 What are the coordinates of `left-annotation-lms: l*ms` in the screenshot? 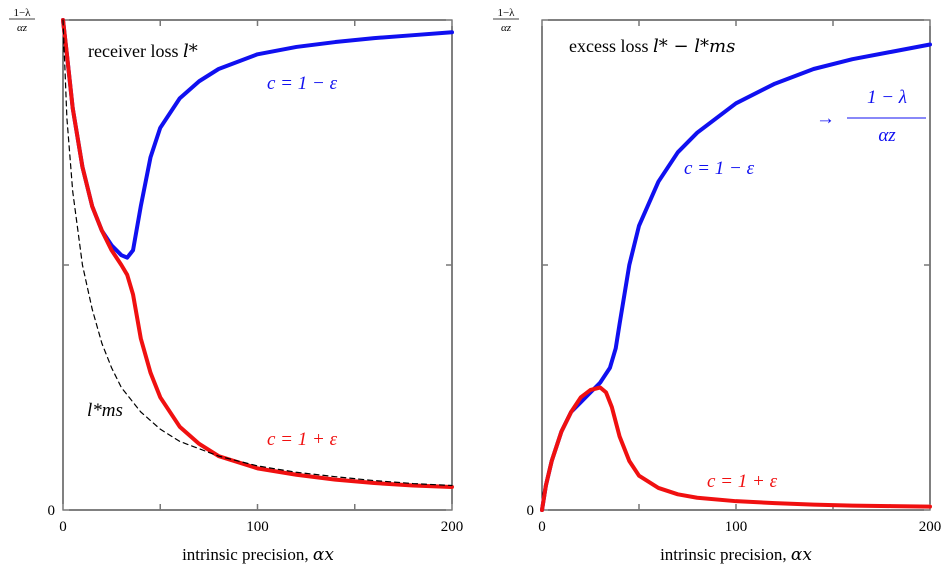 It's located at (105, 410).